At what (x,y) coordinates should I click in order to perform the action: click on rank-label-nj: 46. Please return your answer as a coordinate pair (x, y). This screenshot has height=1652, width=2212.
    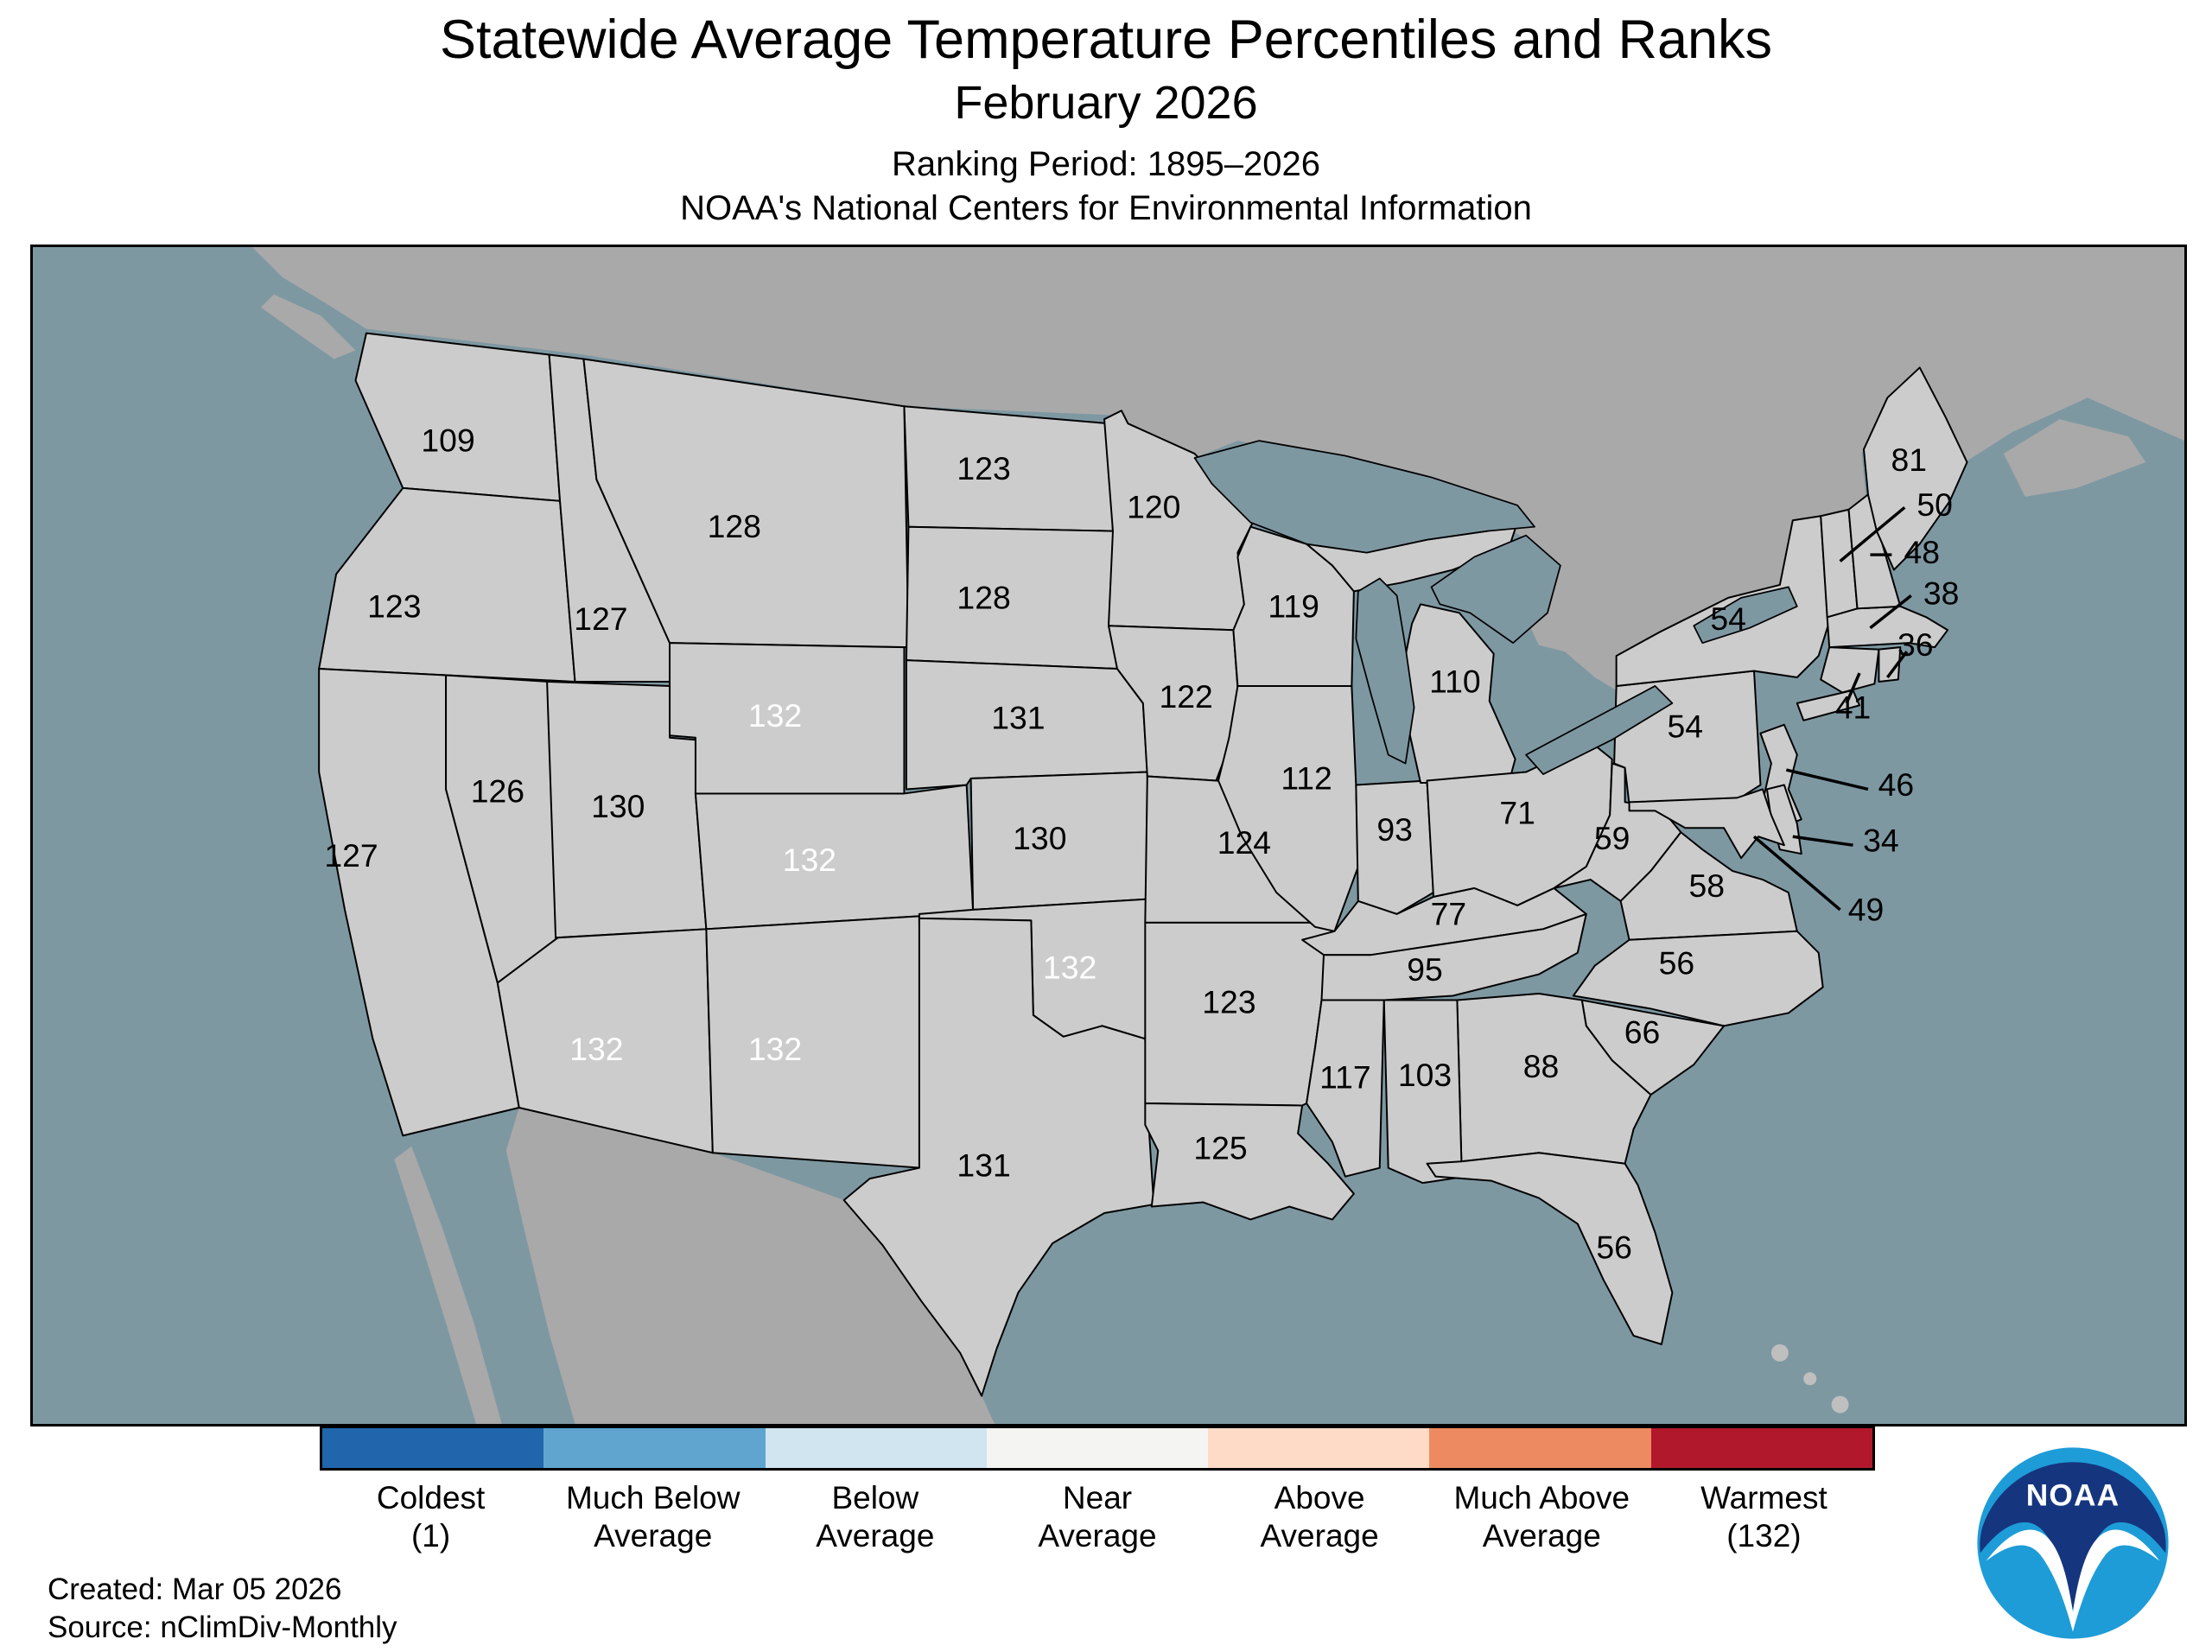
    Looking at the image, I should click on (1897, 785).